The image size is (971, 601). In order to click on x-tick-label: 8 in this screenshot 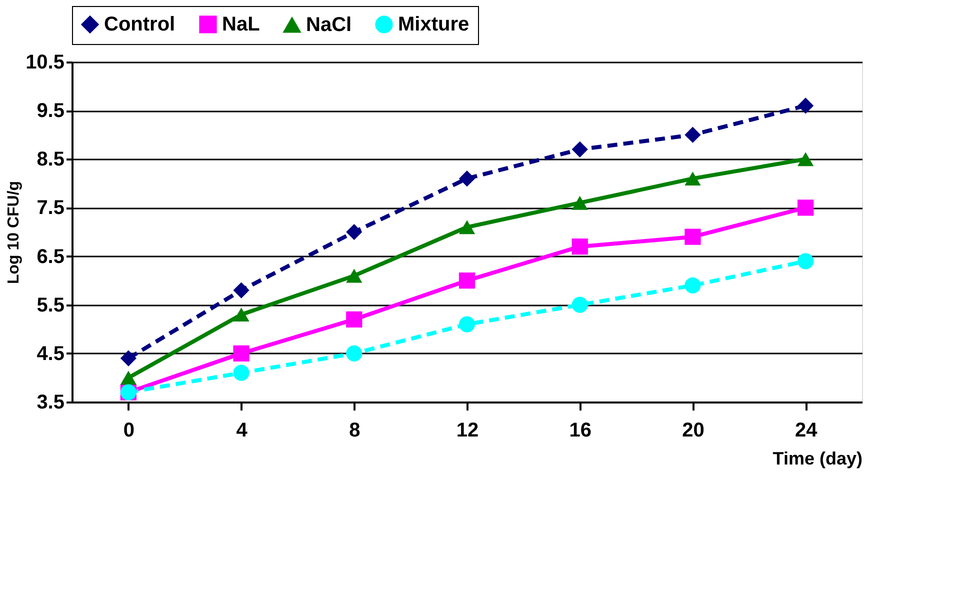, I will do `click(354, 431)`.